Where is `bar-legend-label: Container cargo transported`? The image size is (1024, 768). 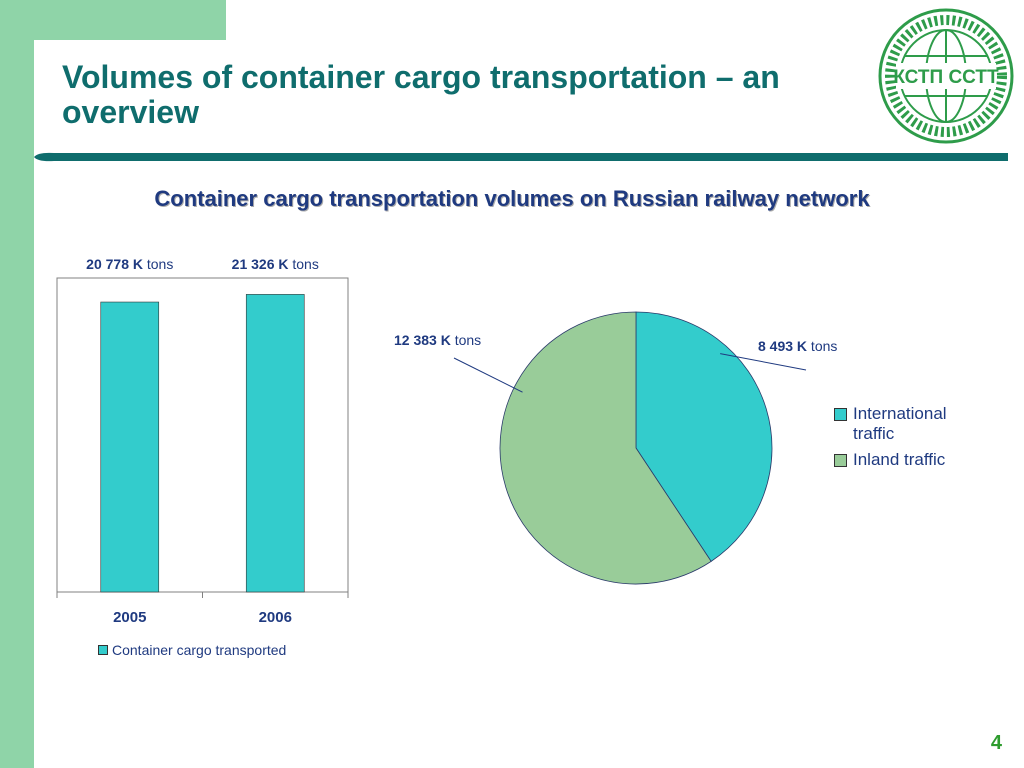 bar-legend-label: Container cargo transported is located at coordinates (199, 650).